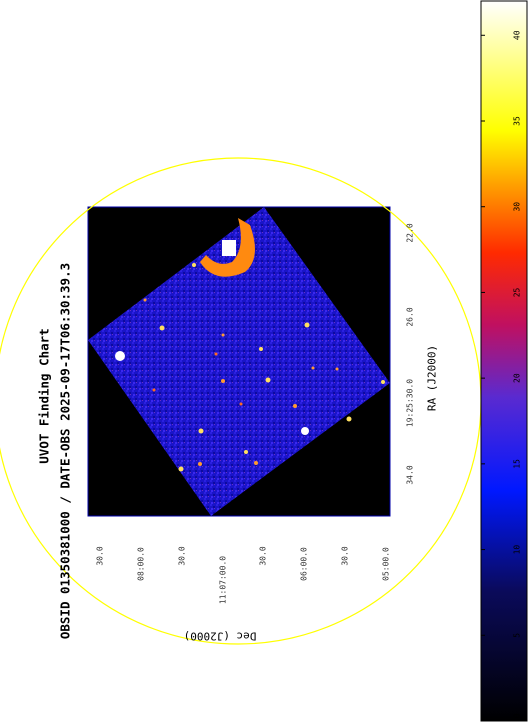  What do you see at coordinates (410, 403) in the screenshot?
I see `ra-tick-label: 19:25:30.0` at bounding box center [410, 403].